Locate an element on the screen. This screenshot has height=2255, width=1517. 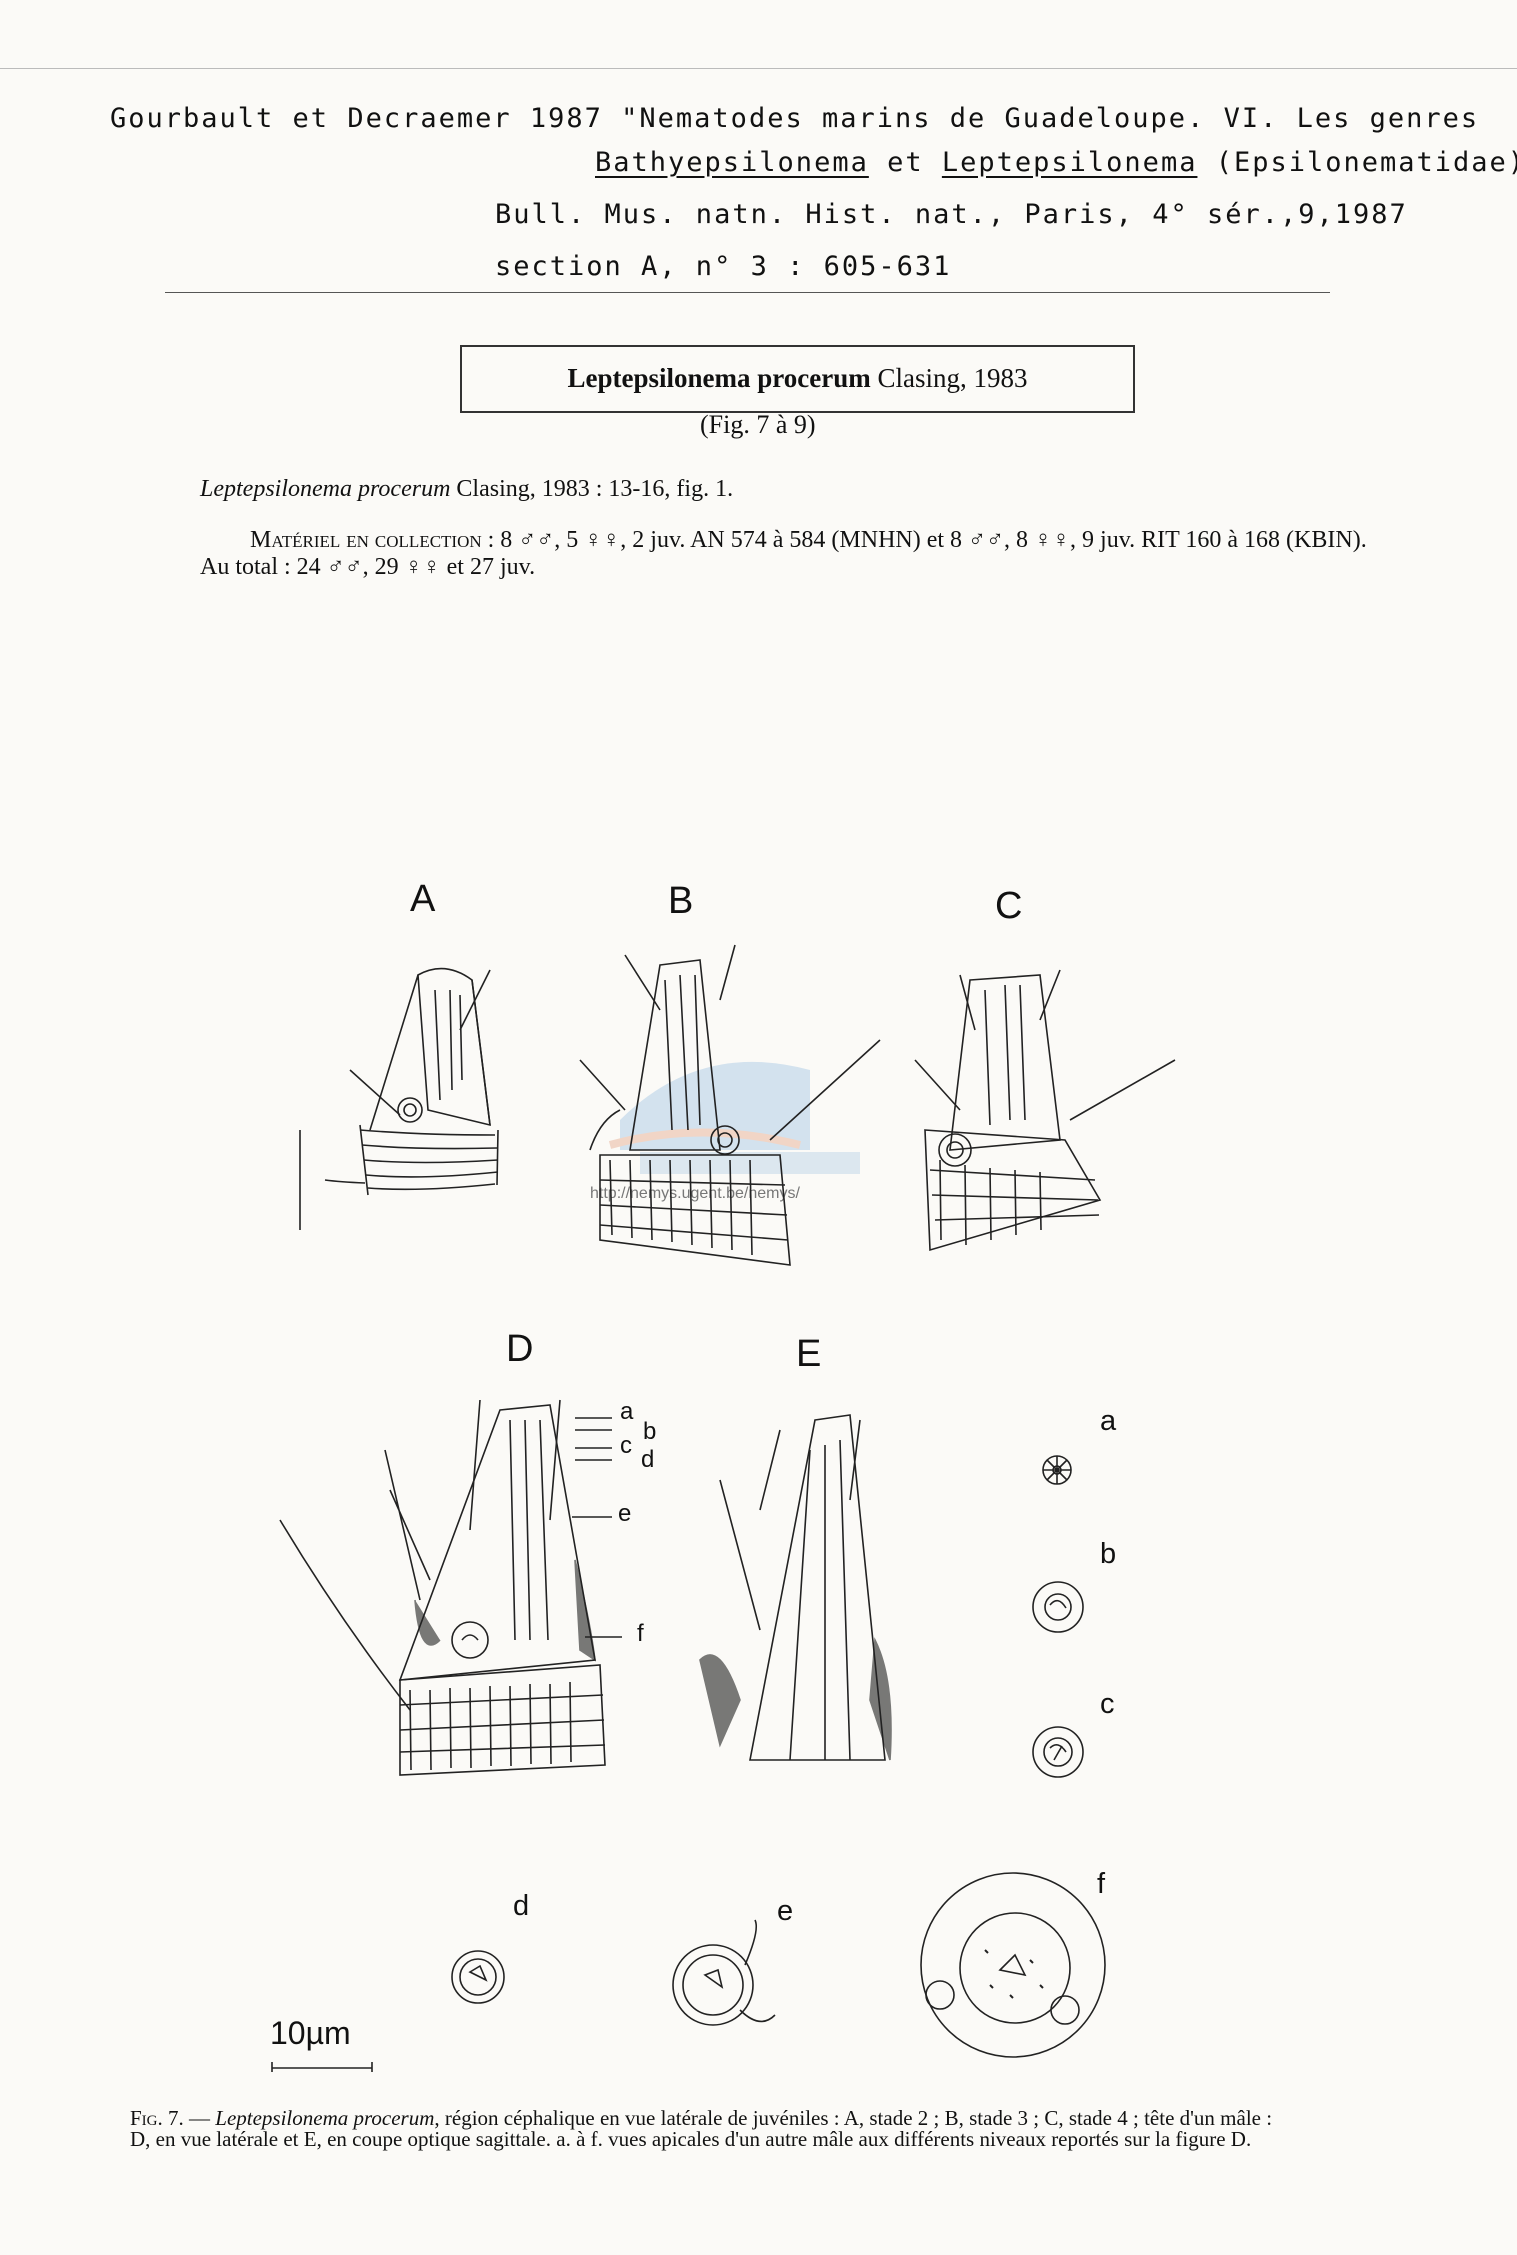
panel-e-drawing is located at coordinates (795, 1587).